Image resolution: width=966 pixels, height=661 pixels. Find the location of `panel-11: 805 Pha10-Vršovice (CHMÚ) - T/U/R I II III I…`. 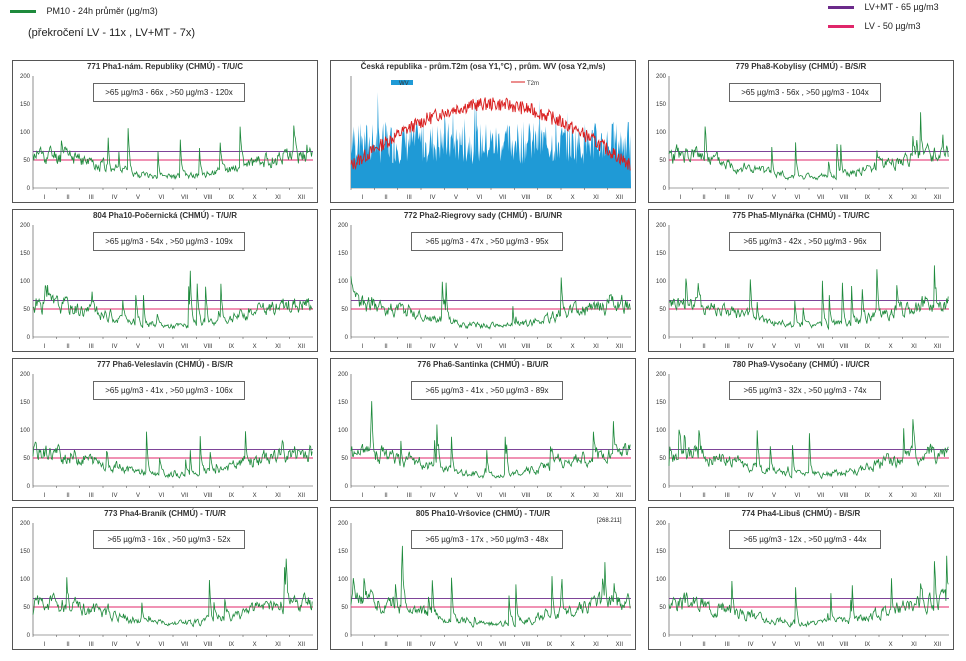

panel-11: 805 Pha10-Vršovice (CHMÚ) - T/U/R I II III I… is located at coordinates (483, 578).